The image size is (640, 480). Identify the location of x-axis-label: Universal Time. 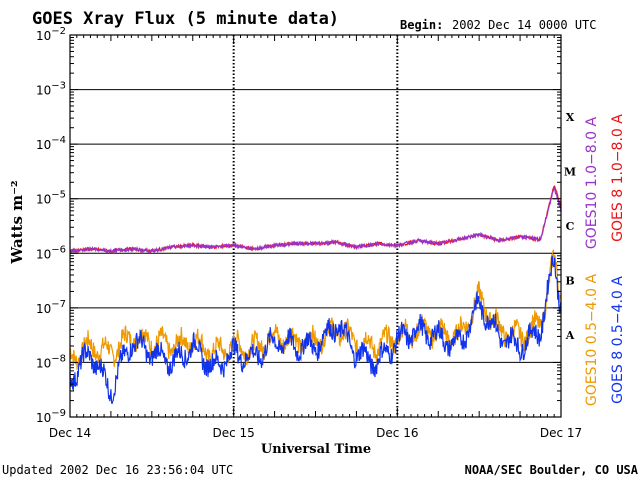
(316, 449).